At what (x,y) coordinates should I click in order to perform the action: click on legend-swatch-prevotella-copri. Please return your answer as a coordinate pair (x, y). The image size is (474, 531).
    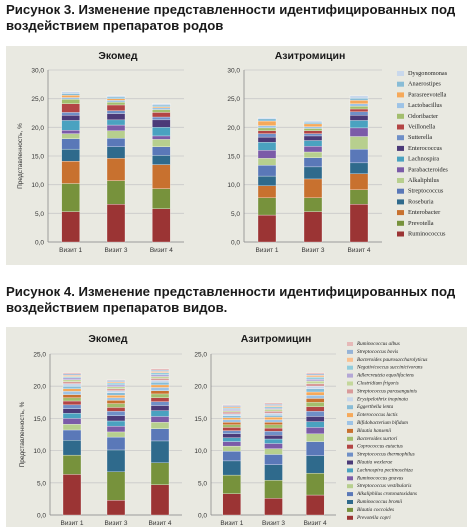
    Looking at the image, I should click on (350, 517).